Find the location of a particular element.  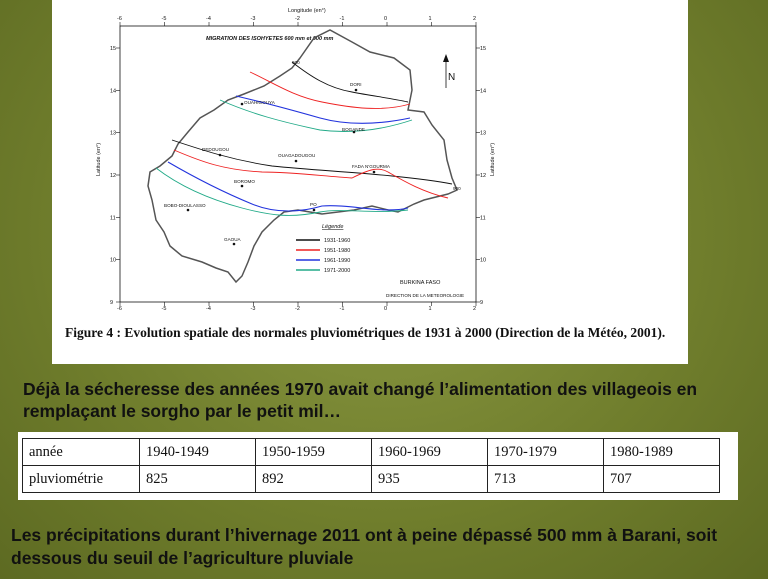

city-bobo-dioulasso: BOBO-DIOULASSO is located at coordinates (185, 207).